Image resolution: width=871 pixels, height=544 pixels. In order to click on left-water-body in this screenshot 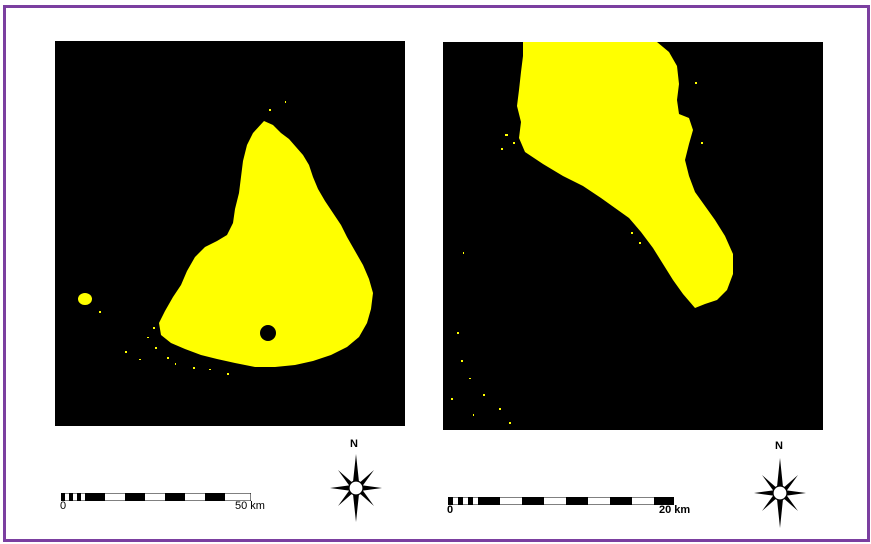, I will do `click(266, 244)`.